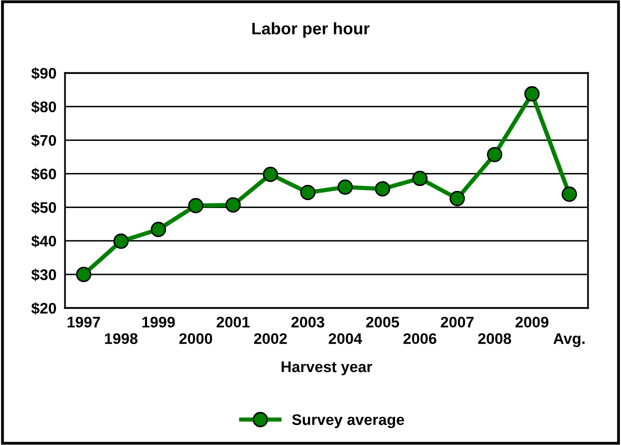 This screenshot has width=621, height=445. I want to click on y-tick-label: $20, so click(43, 308).